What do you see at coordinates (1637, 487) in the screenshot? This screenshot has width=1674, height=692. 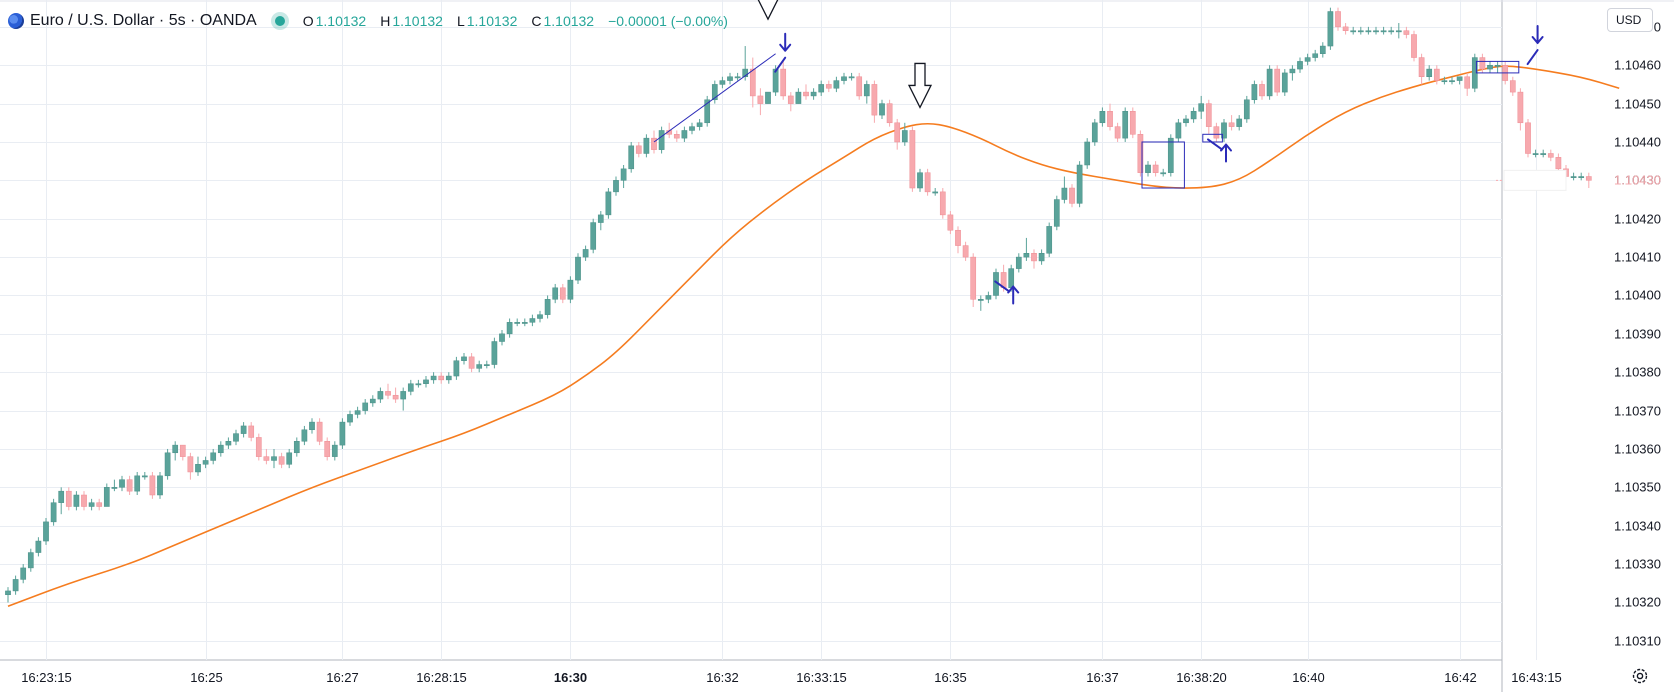 I see `y-tick-label: 1.10350` at bounding box center [1637, 487].